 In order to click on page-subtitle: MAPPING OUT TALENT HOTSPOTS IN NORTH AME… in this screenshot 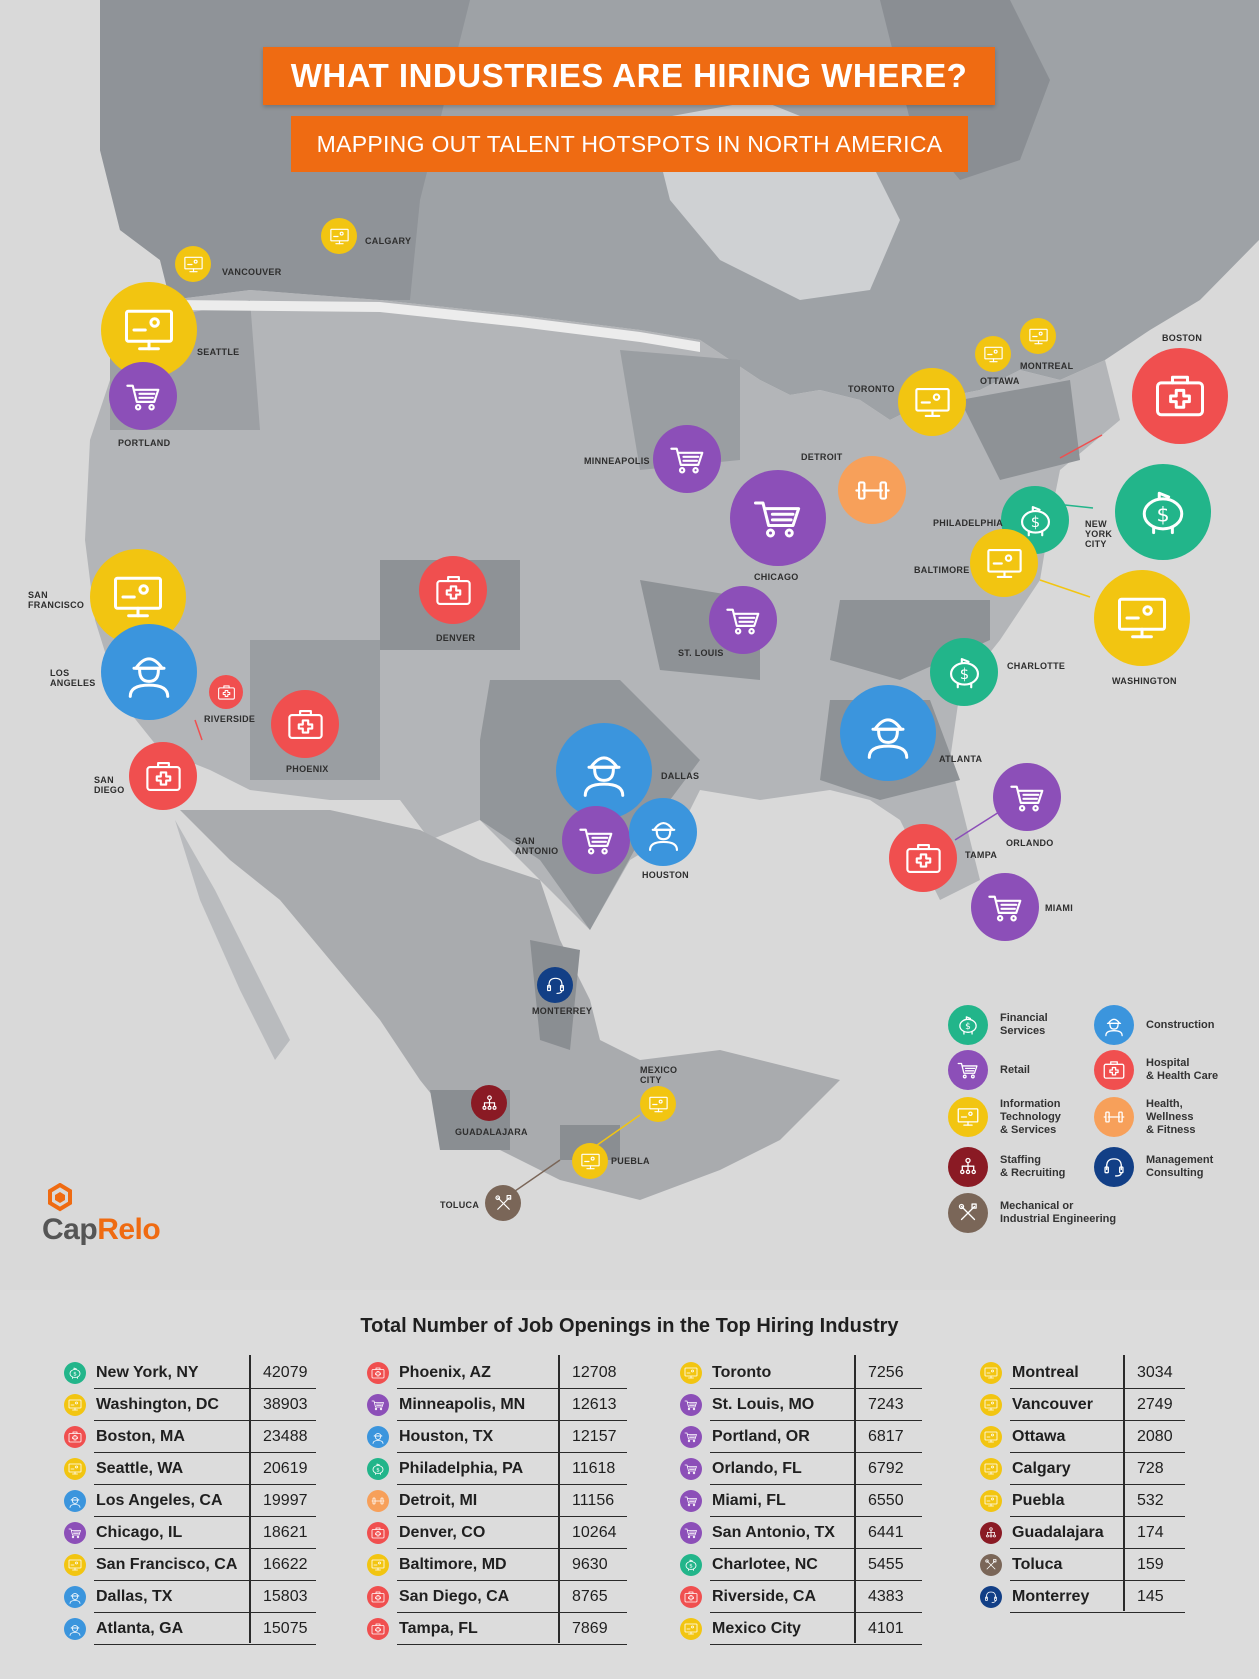, I will do `click(629, 143)`.